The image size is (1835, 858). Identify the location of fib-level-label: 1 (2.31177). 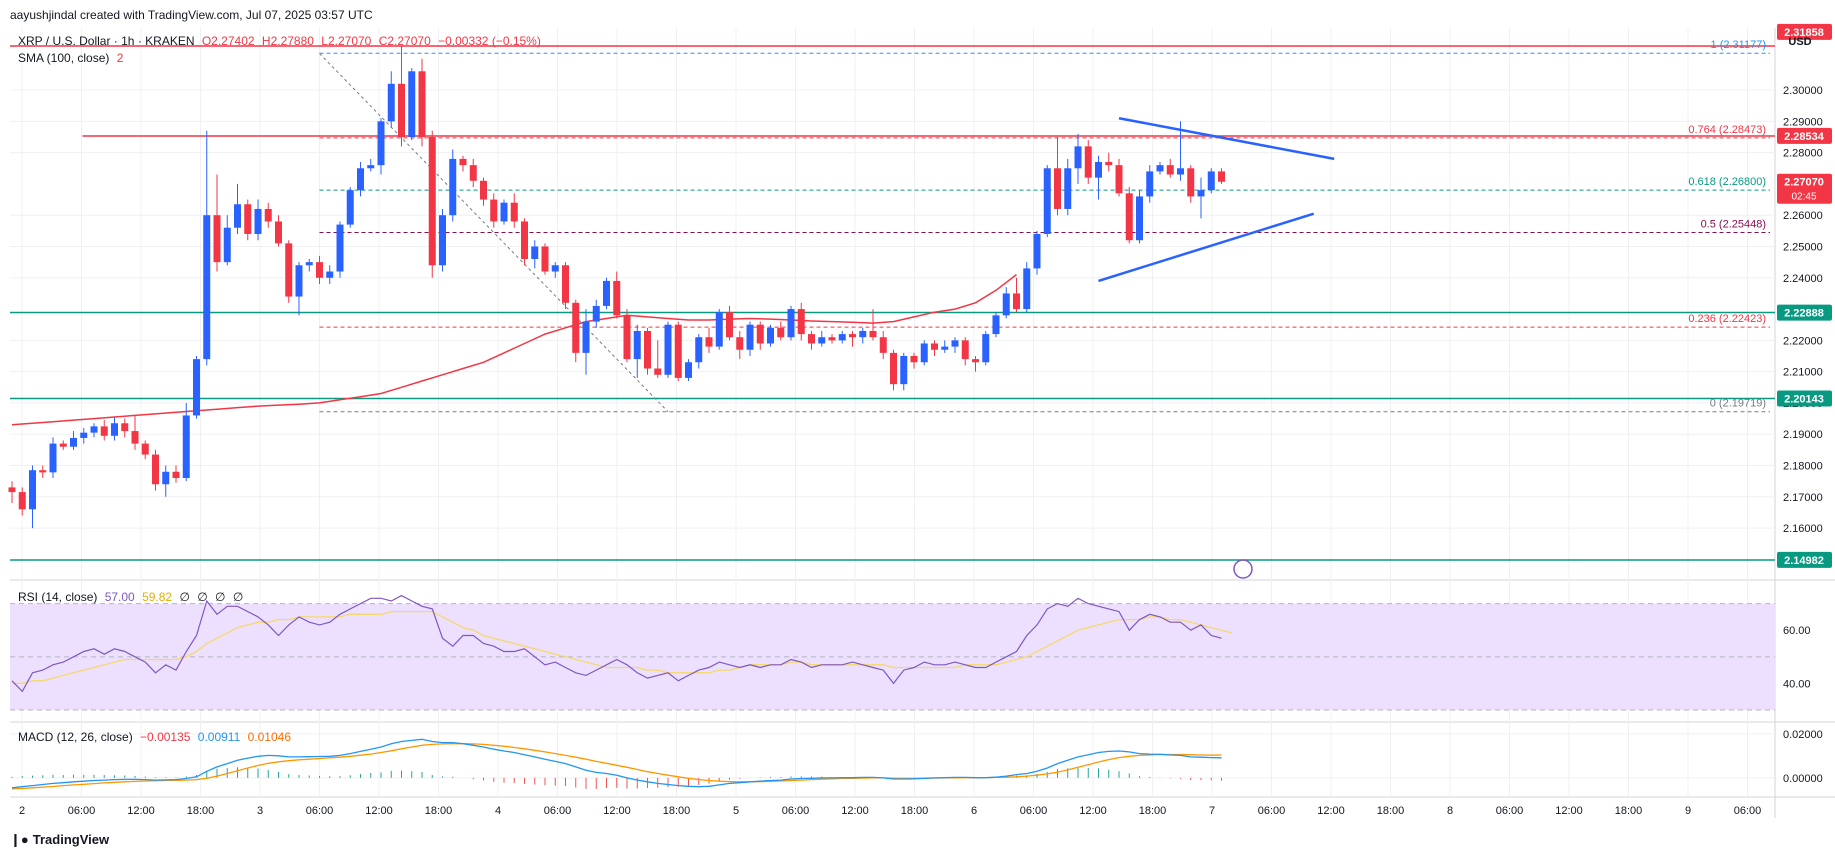
(1738, 45).